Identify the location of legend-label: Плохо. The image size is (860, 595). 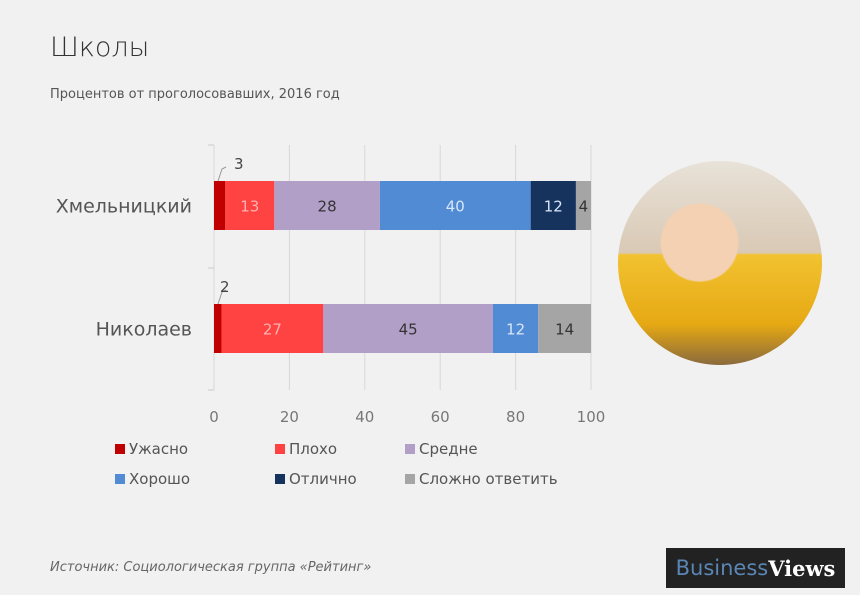
(313, 449).